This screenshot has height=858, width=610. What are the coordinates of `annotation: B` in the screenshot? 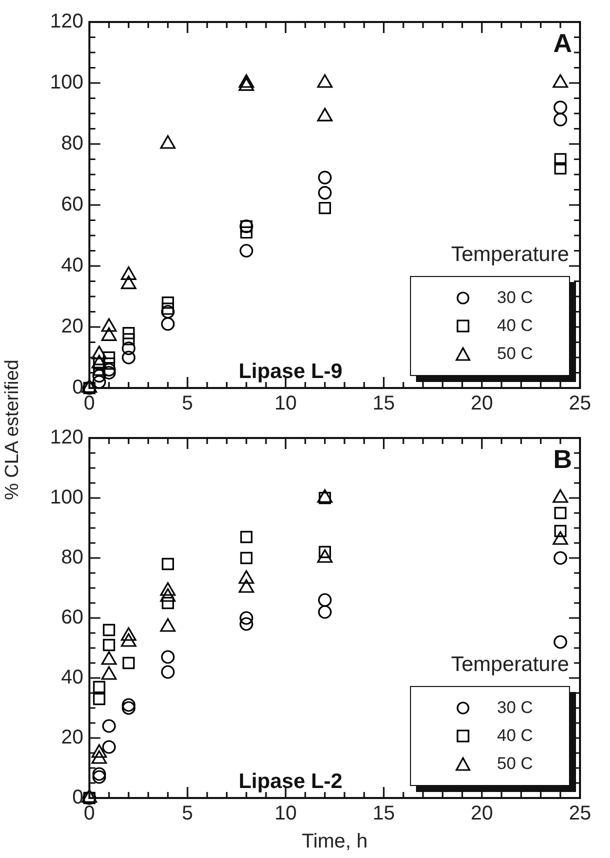 It's located at (562, 459).